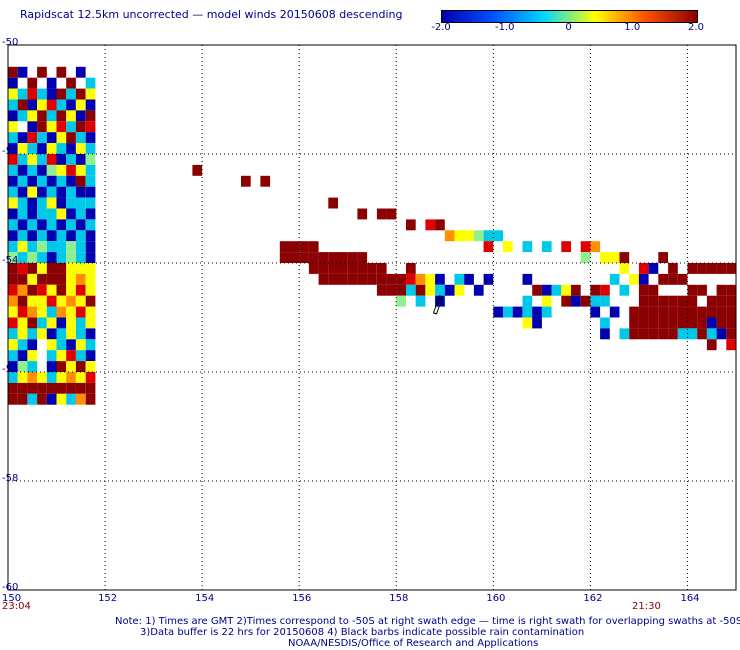 This screenshot has width=740, height=650. What do you see at coordinates (399, 598) in the screenshot?
I see `longitude-label: 158` at bounding box center [399, 598].